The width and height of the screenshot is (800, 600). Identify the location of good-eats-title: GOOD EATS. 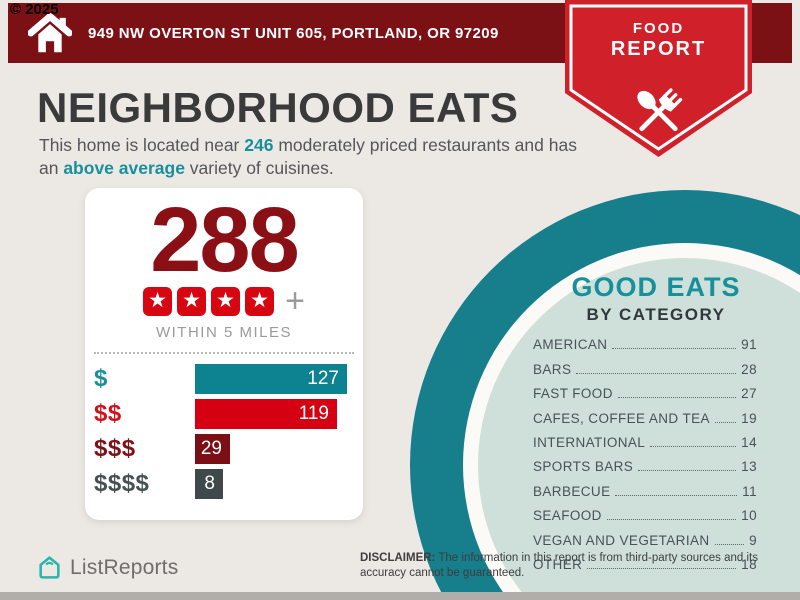
(656, 287).